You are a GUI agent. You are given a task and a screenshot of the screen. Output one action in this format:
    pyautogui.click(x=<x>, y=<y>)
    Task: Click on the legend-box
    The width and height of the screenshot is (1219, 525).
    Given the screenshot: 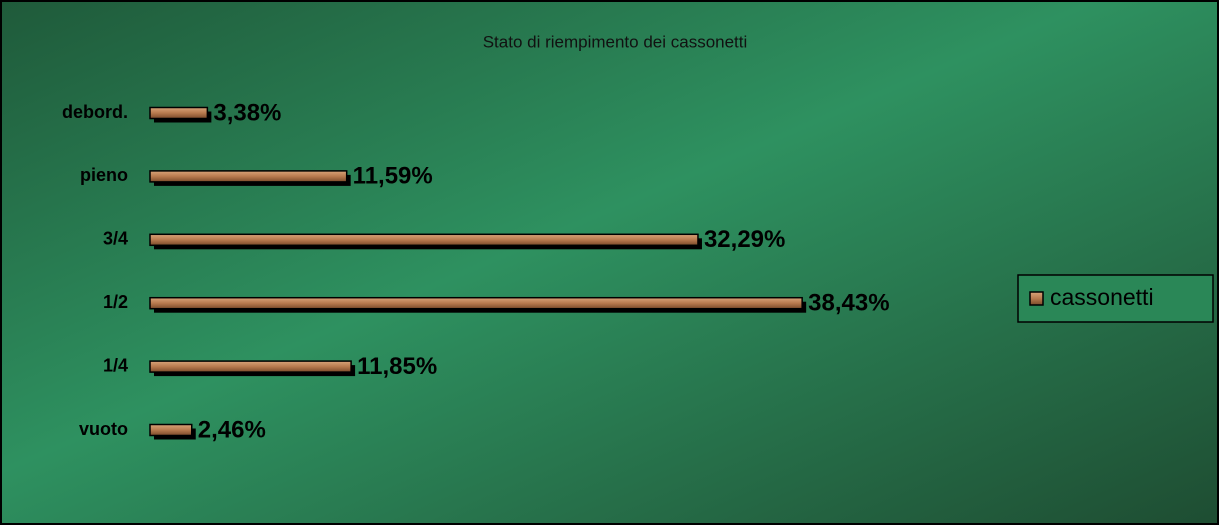 What is the action you would take?
    pyautogui.click(x=1115, y=298)
    